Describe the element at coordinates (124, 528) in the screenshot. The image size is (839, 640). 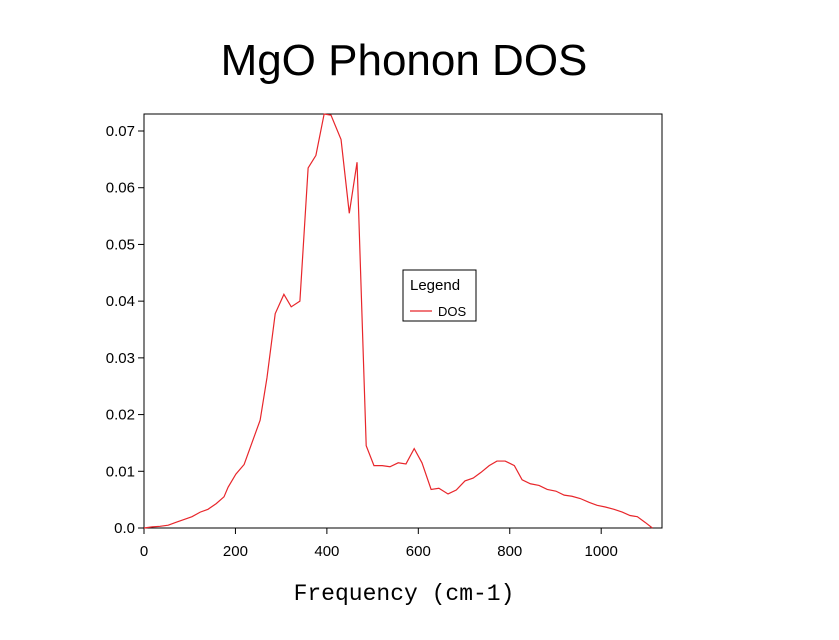
I see `y-tick-label: 0.0` at that location.